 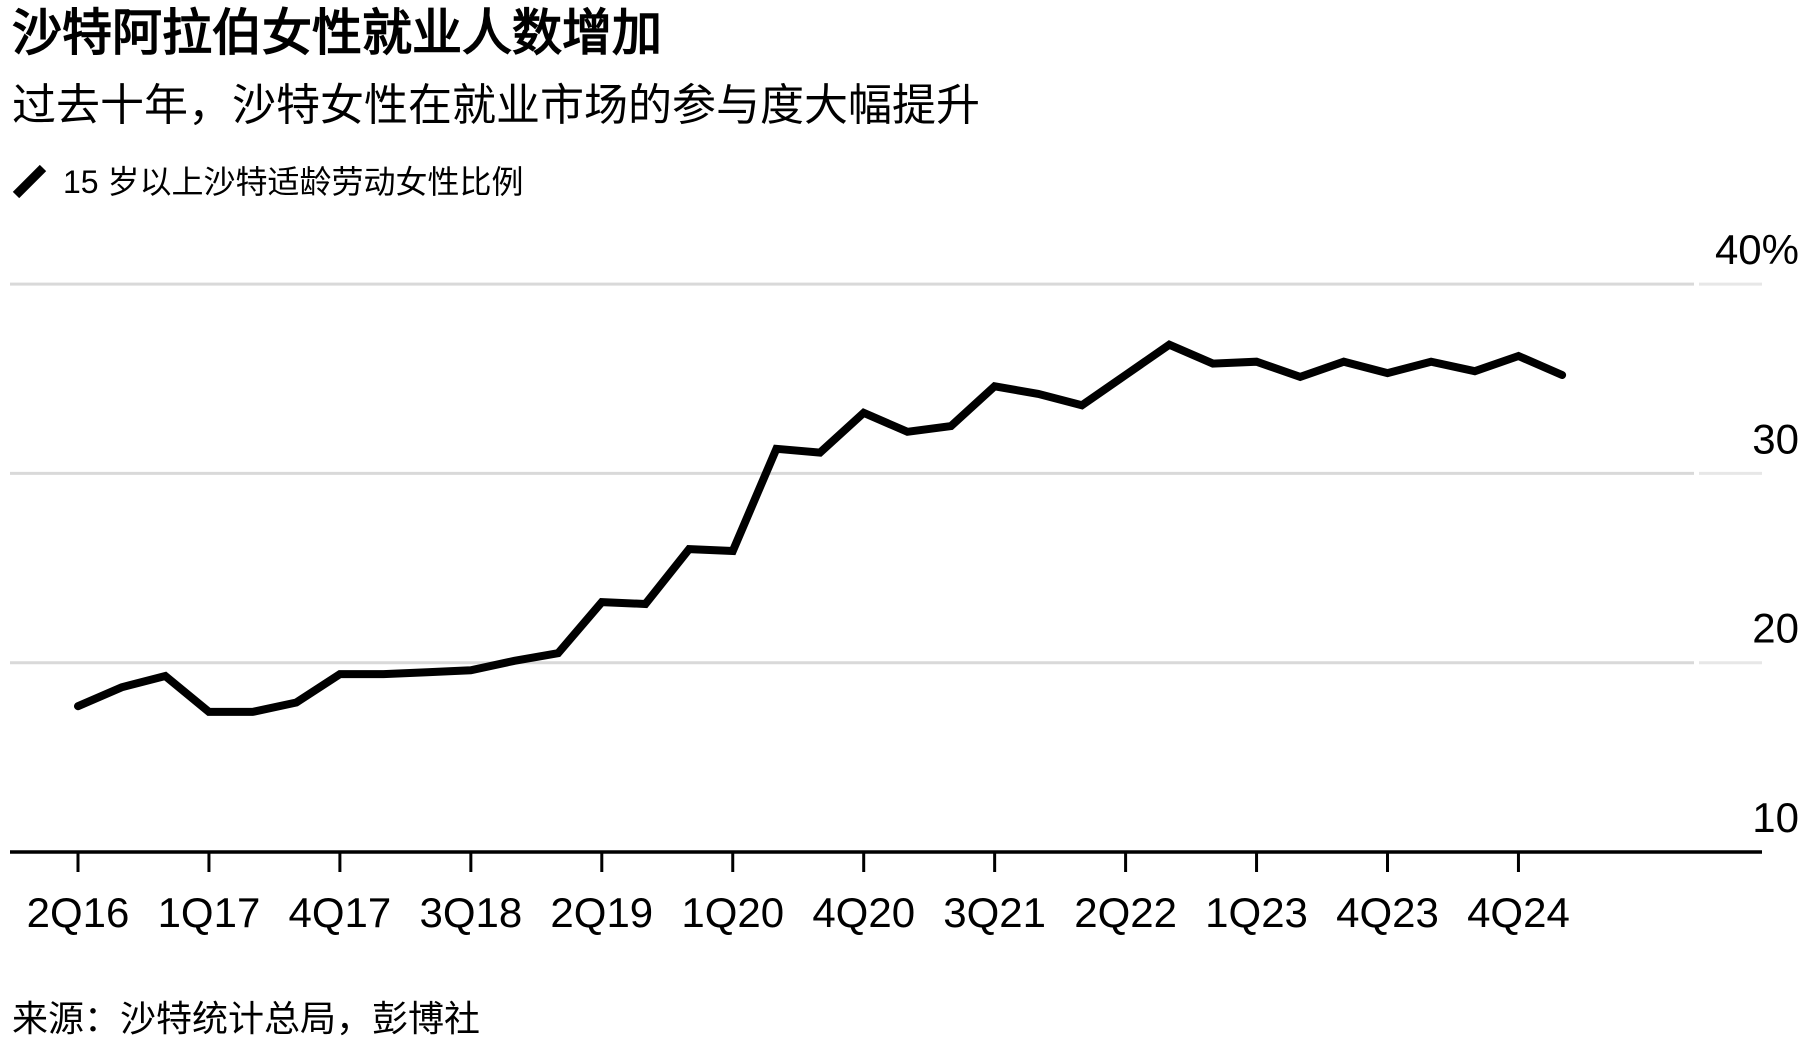 I want to click on line-slash-icon, so click(x=29, y=181).